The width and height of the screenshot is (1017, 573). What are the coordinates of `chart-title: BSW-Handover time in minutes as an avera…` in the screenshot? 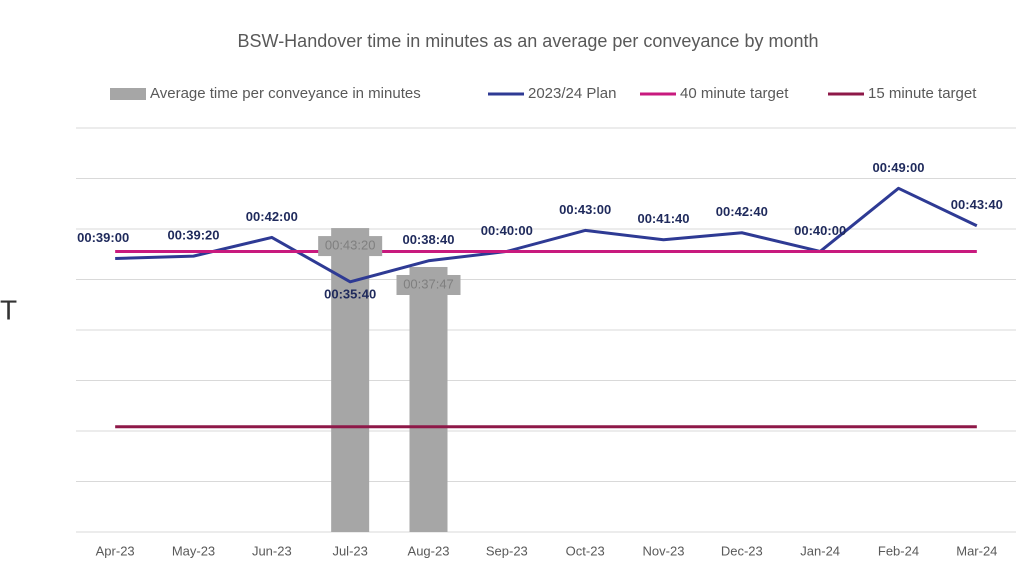 It's located at (528, 41).